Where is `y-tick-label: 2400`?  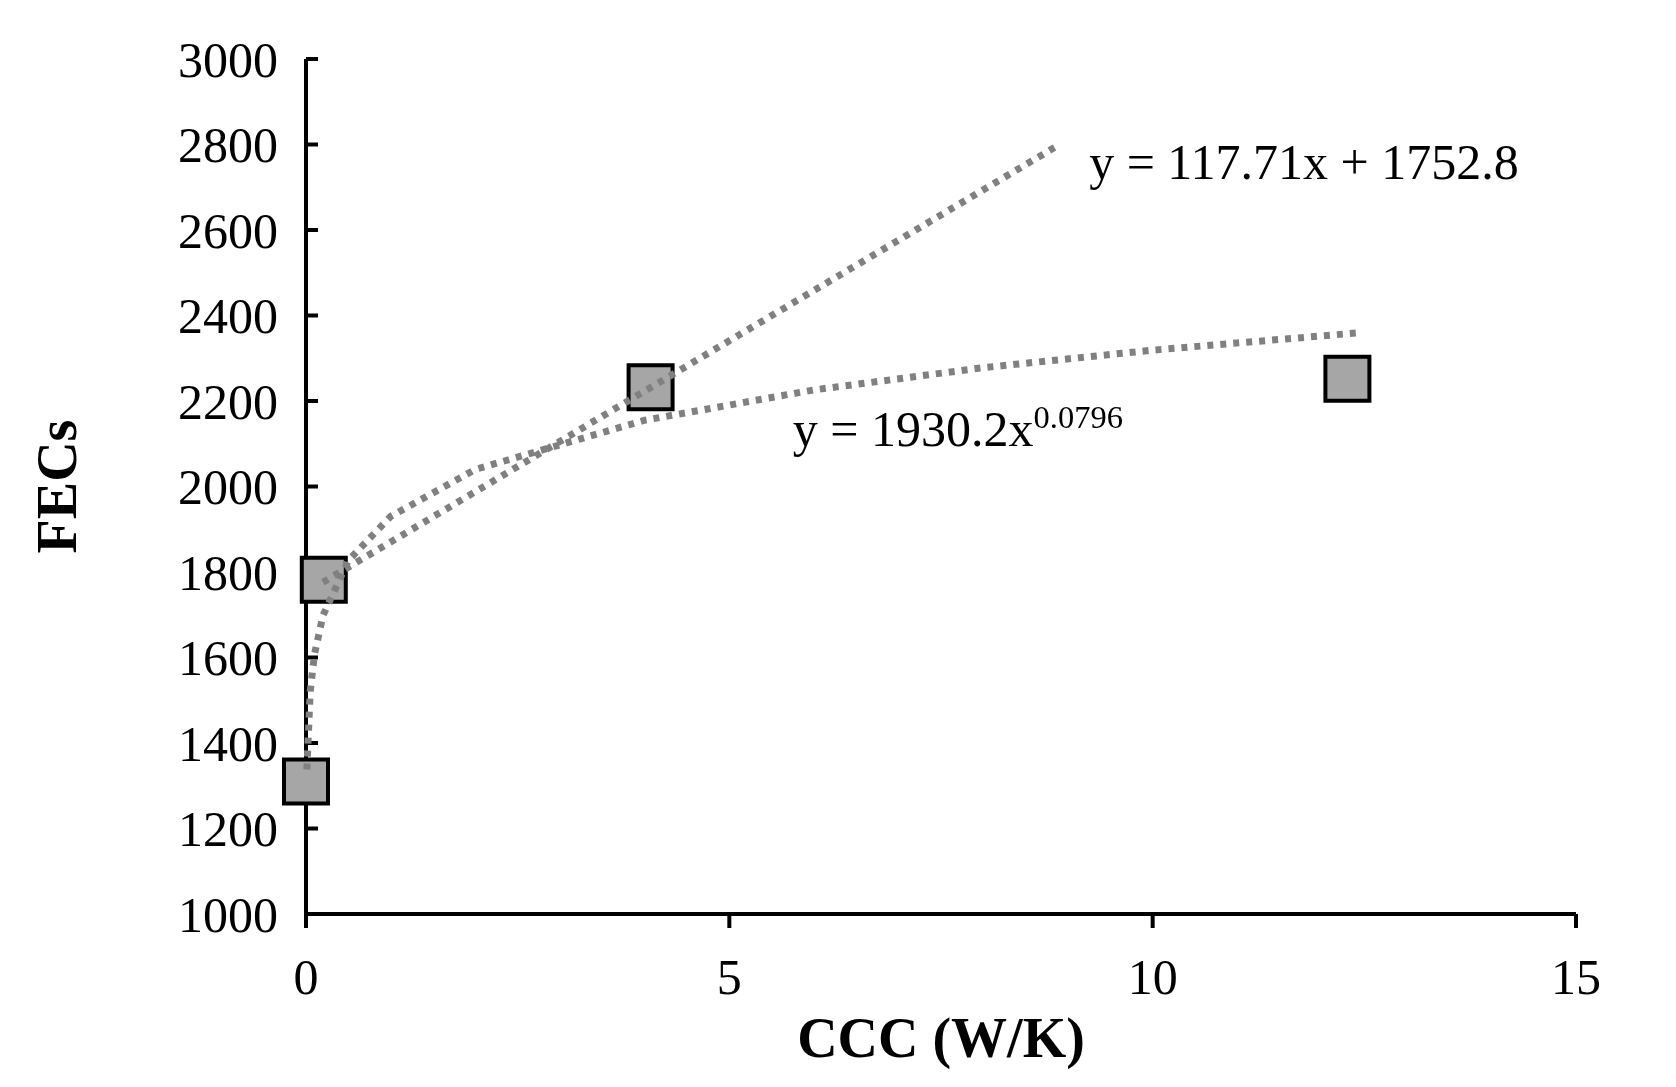 y-tick-label: 2400 is located at coordinates (228, 316).